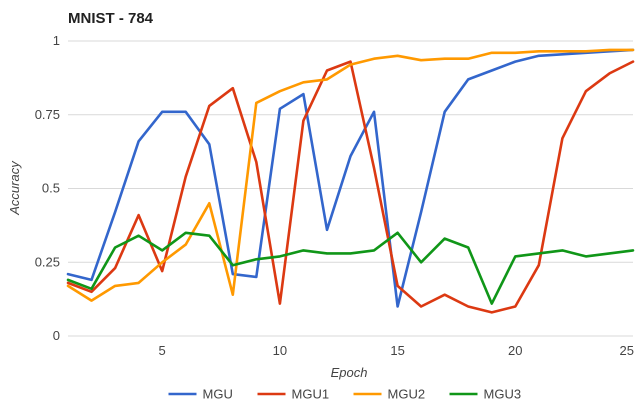 This screenshot has width=642, height=402. What do you see at coordinates (407, 394) in the screenshot?
I see `legend-label: MGU2` at bounding box center [407, 394].